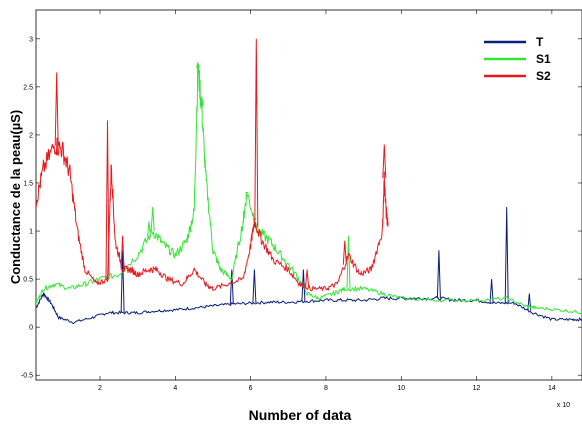  What do you see at coordinates (300, 415) in the screenshot?
I see `x-axis-label: Number of data` at bounding box center [300, 415].